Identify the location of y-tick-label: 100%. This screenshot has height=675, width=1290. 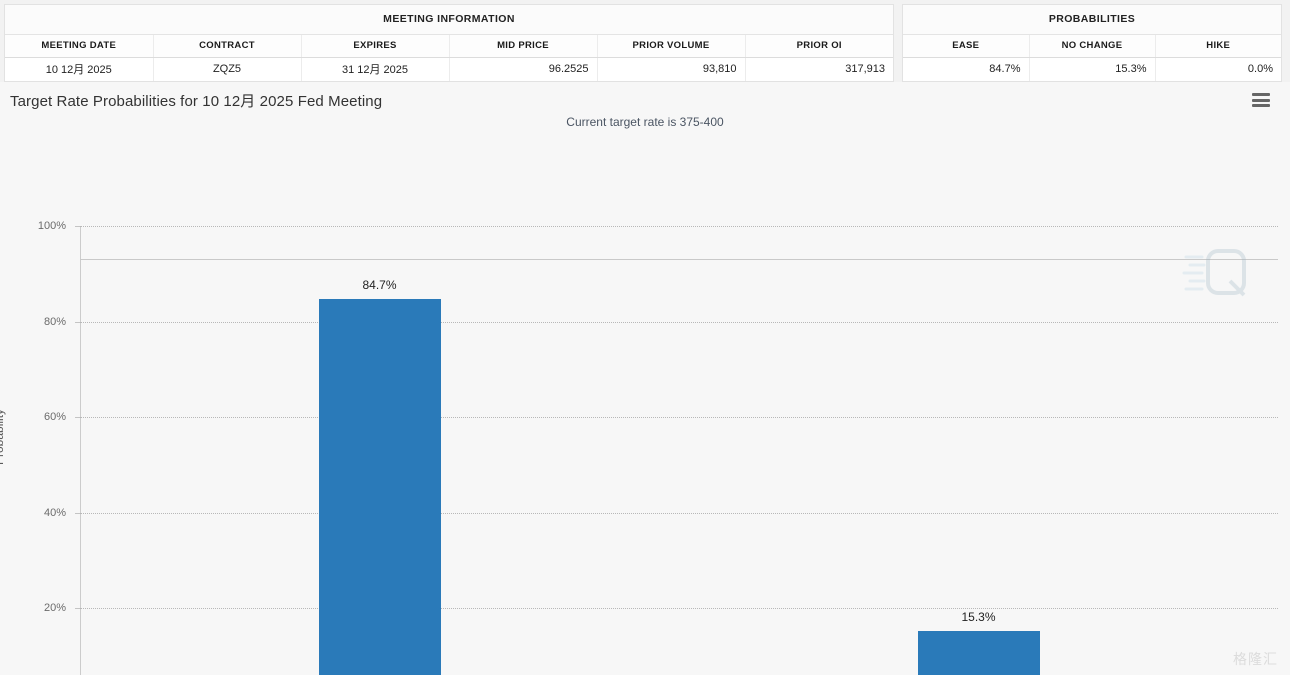
(51, 226).